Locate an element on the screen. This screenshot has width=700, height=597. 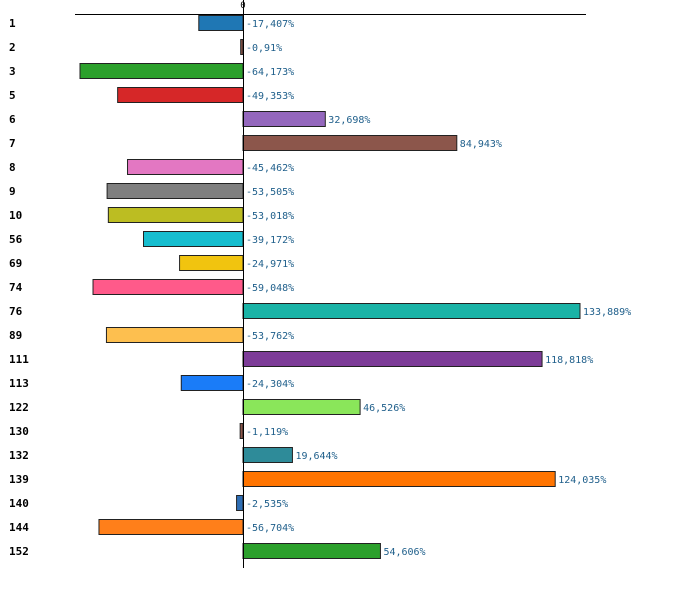
value-label: -59,048% is located at coordinates (270, 288).